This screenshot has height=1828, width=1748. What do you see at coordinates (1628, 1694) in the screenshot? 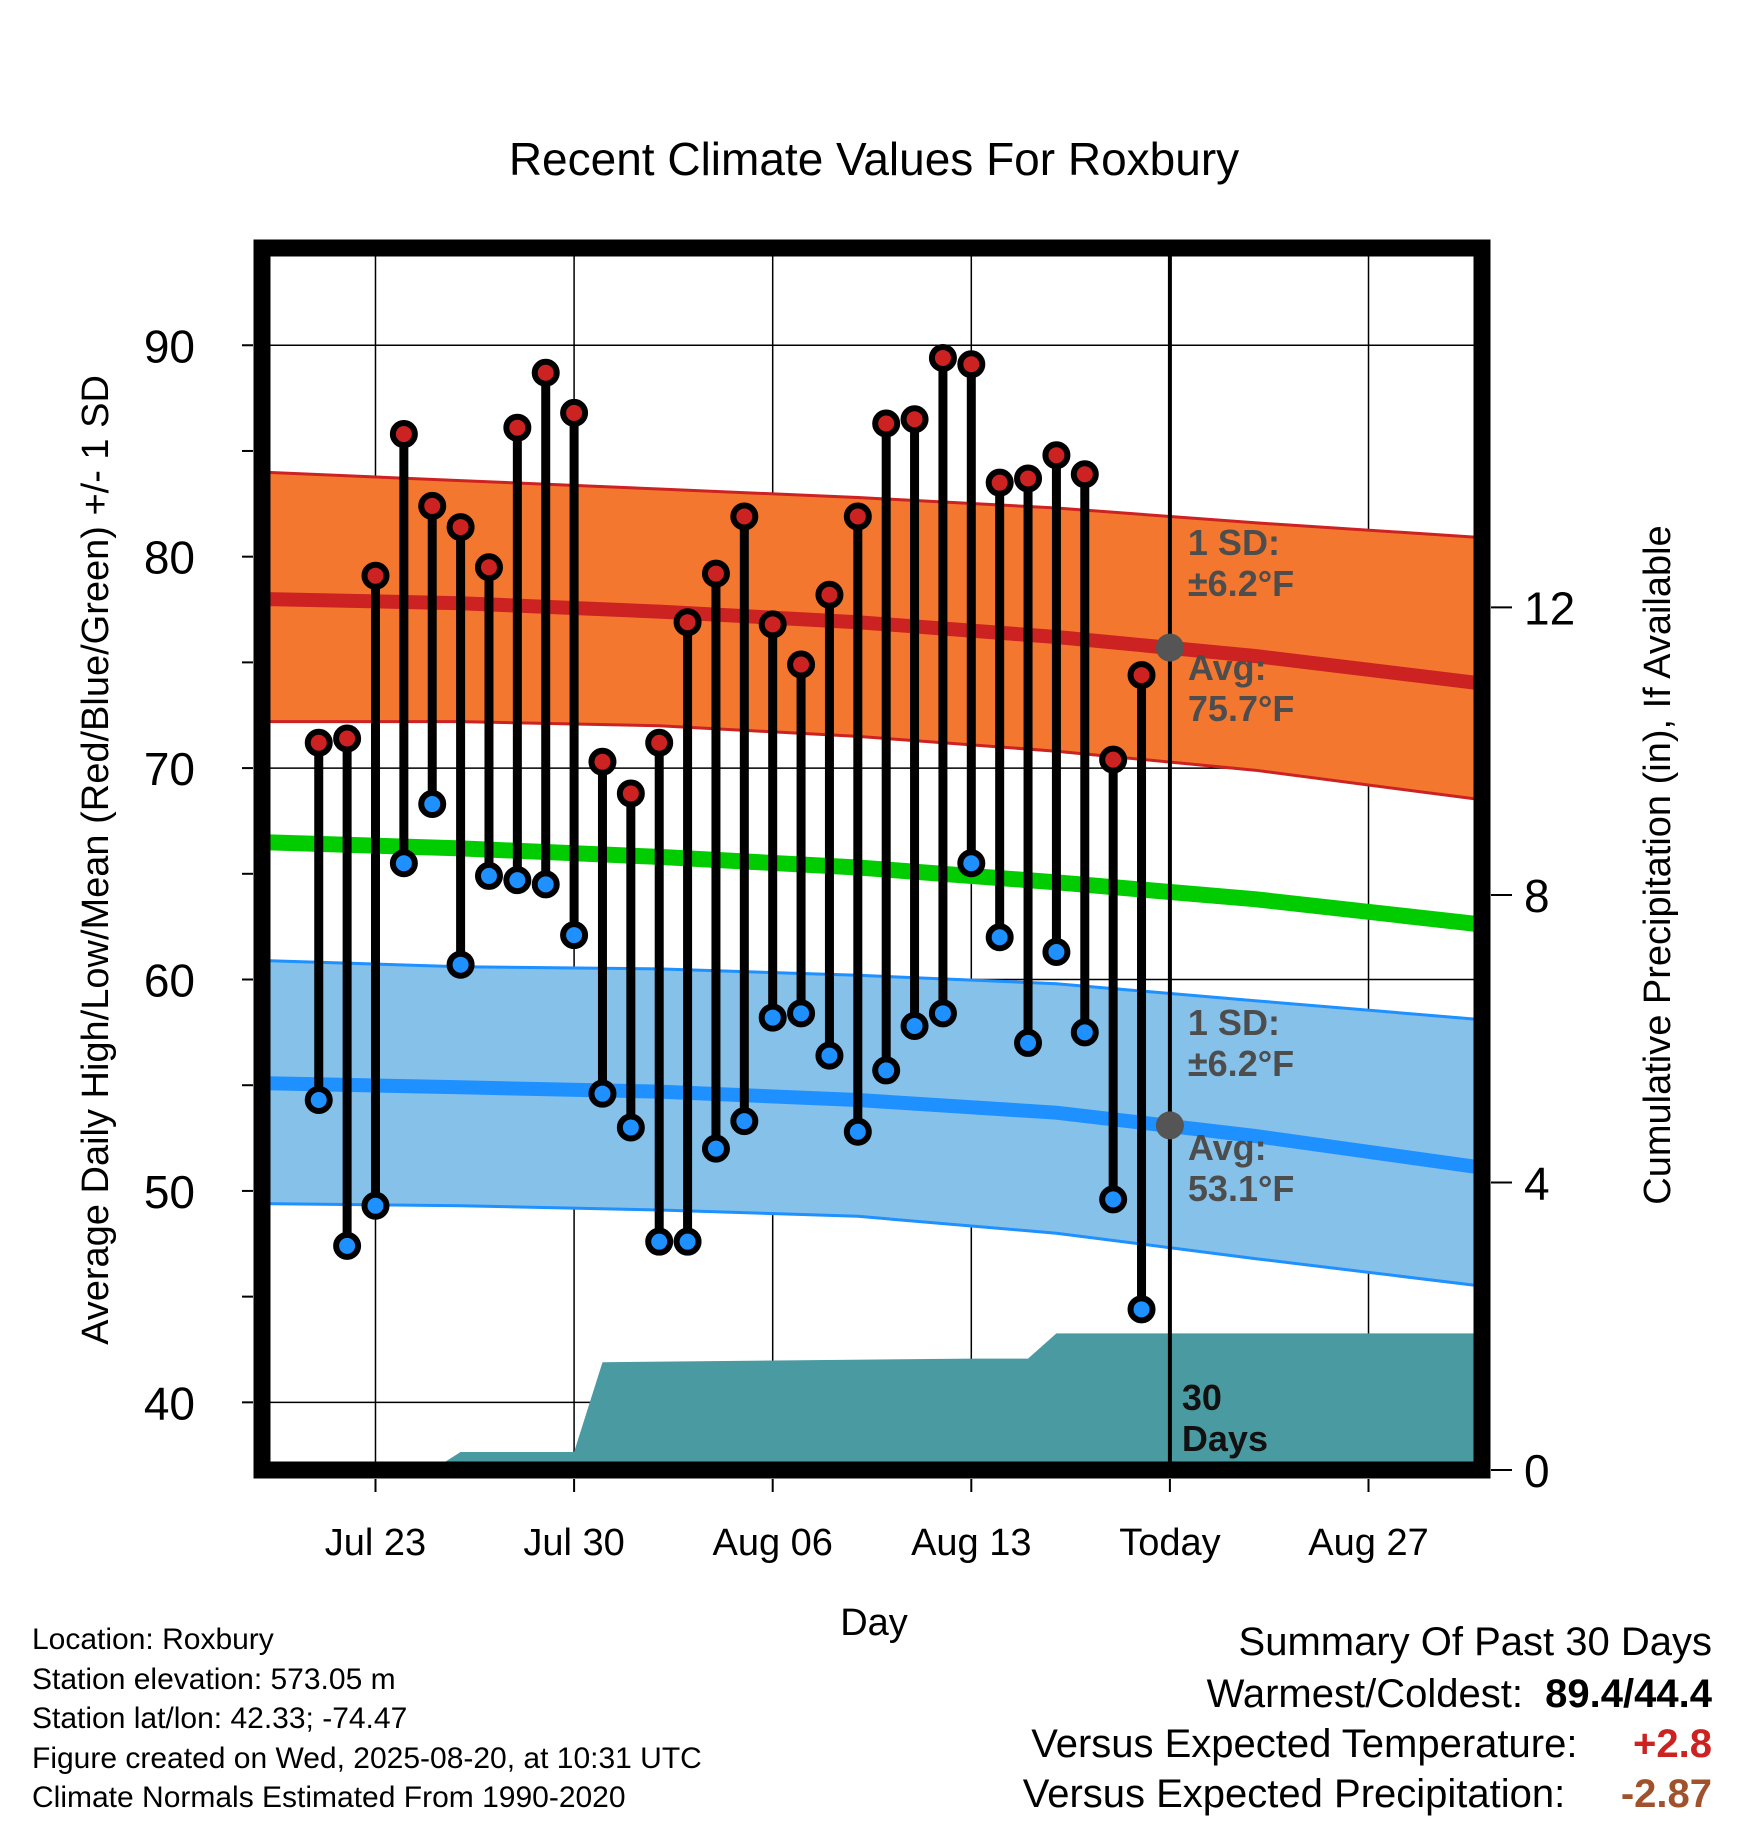
I see `warm-cold-value: 89.4/44.4` at bounding box center [1628, 1694].